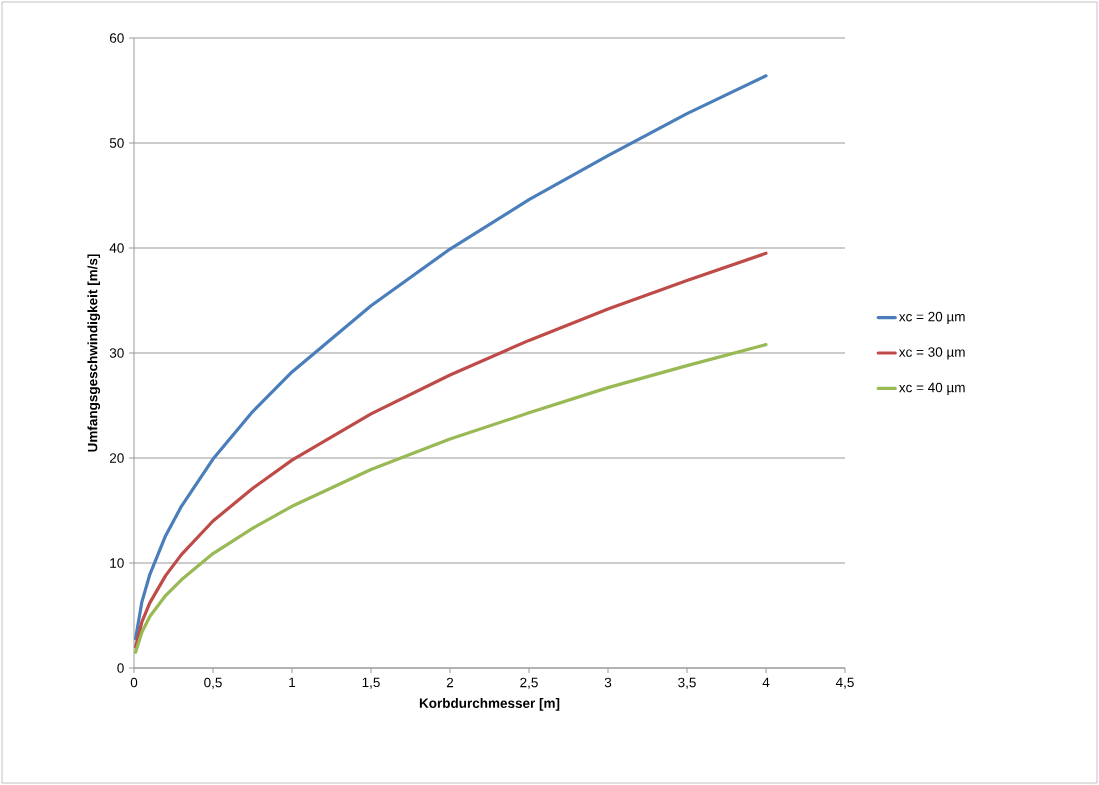  I want to click on x-axis-title: Korbdurchmesser [m], so click(489, 704).